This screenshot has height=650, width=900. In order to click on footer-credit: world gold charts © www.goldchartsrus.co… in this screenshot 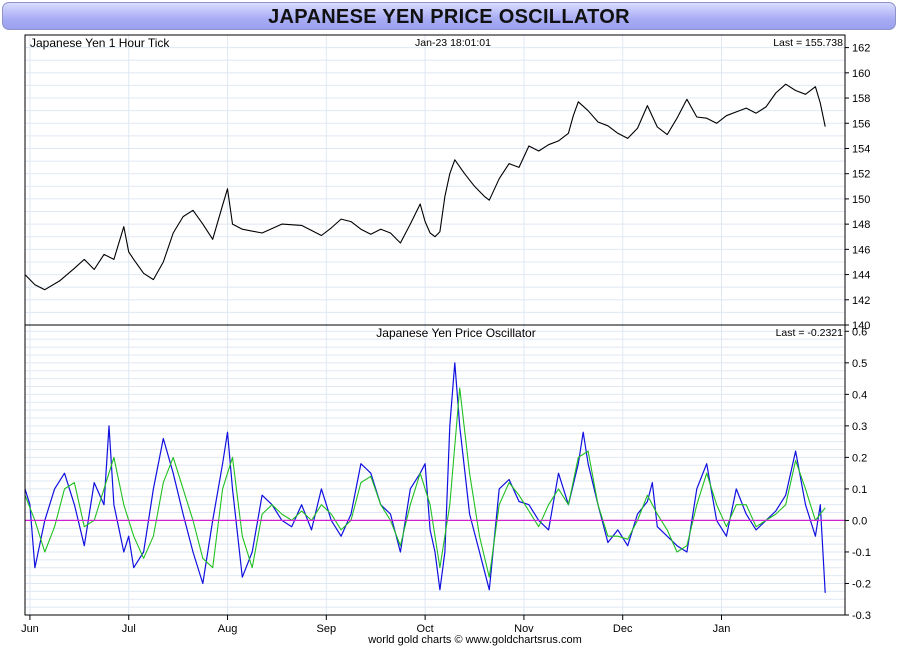, I will do `click(474, 640)`.